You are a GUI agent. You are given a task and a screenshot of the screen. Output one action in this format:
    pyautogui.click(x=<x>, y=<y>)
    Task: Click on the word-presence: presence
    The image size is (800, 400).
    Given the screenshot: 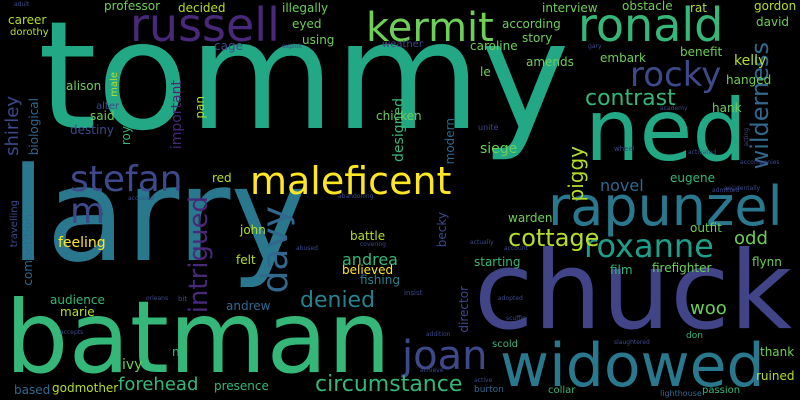 What is the action you would take?
    pyautogui.click(x=241, y=386)
    